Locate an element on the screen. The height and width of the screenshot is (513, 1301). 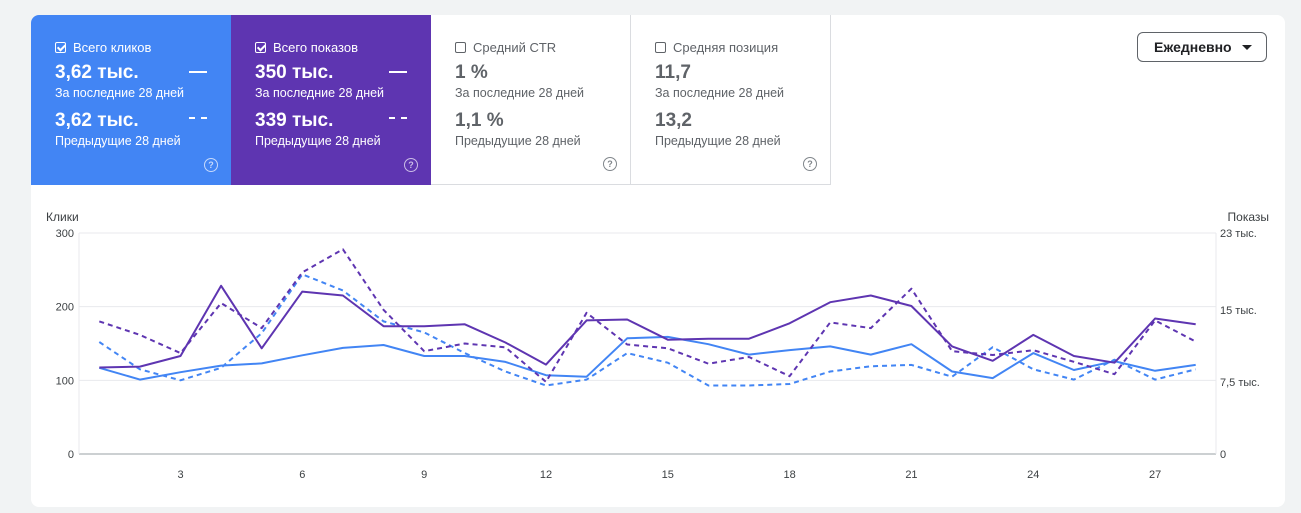
y-axis-right-label: Показы is located at coordinates (1248, 217).